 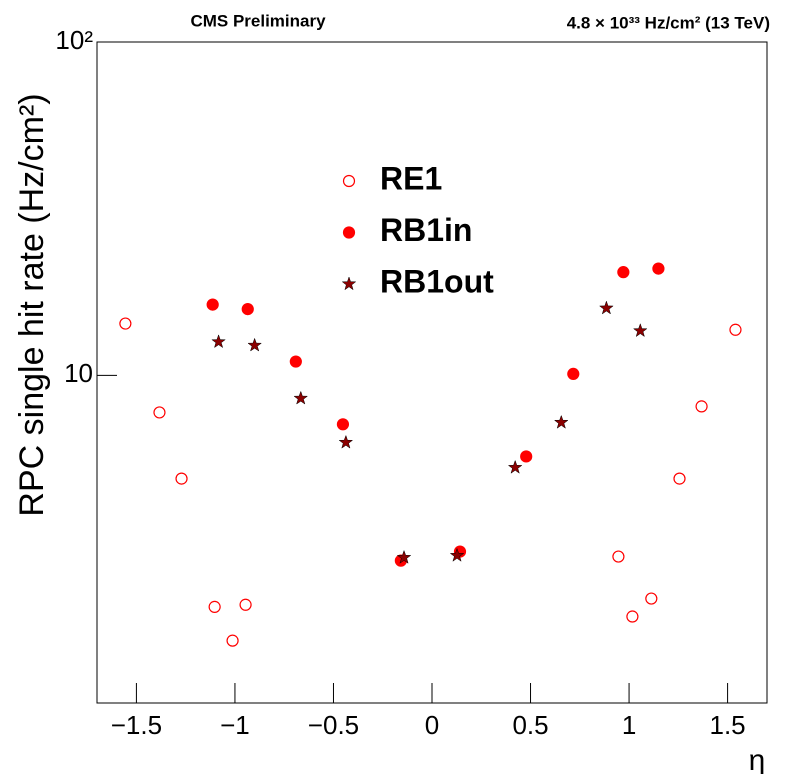 What do you see at coordinates (728, 725) in the screenshot?
I see `x-tick-label: 1.5` at bounding box center [728, 725].